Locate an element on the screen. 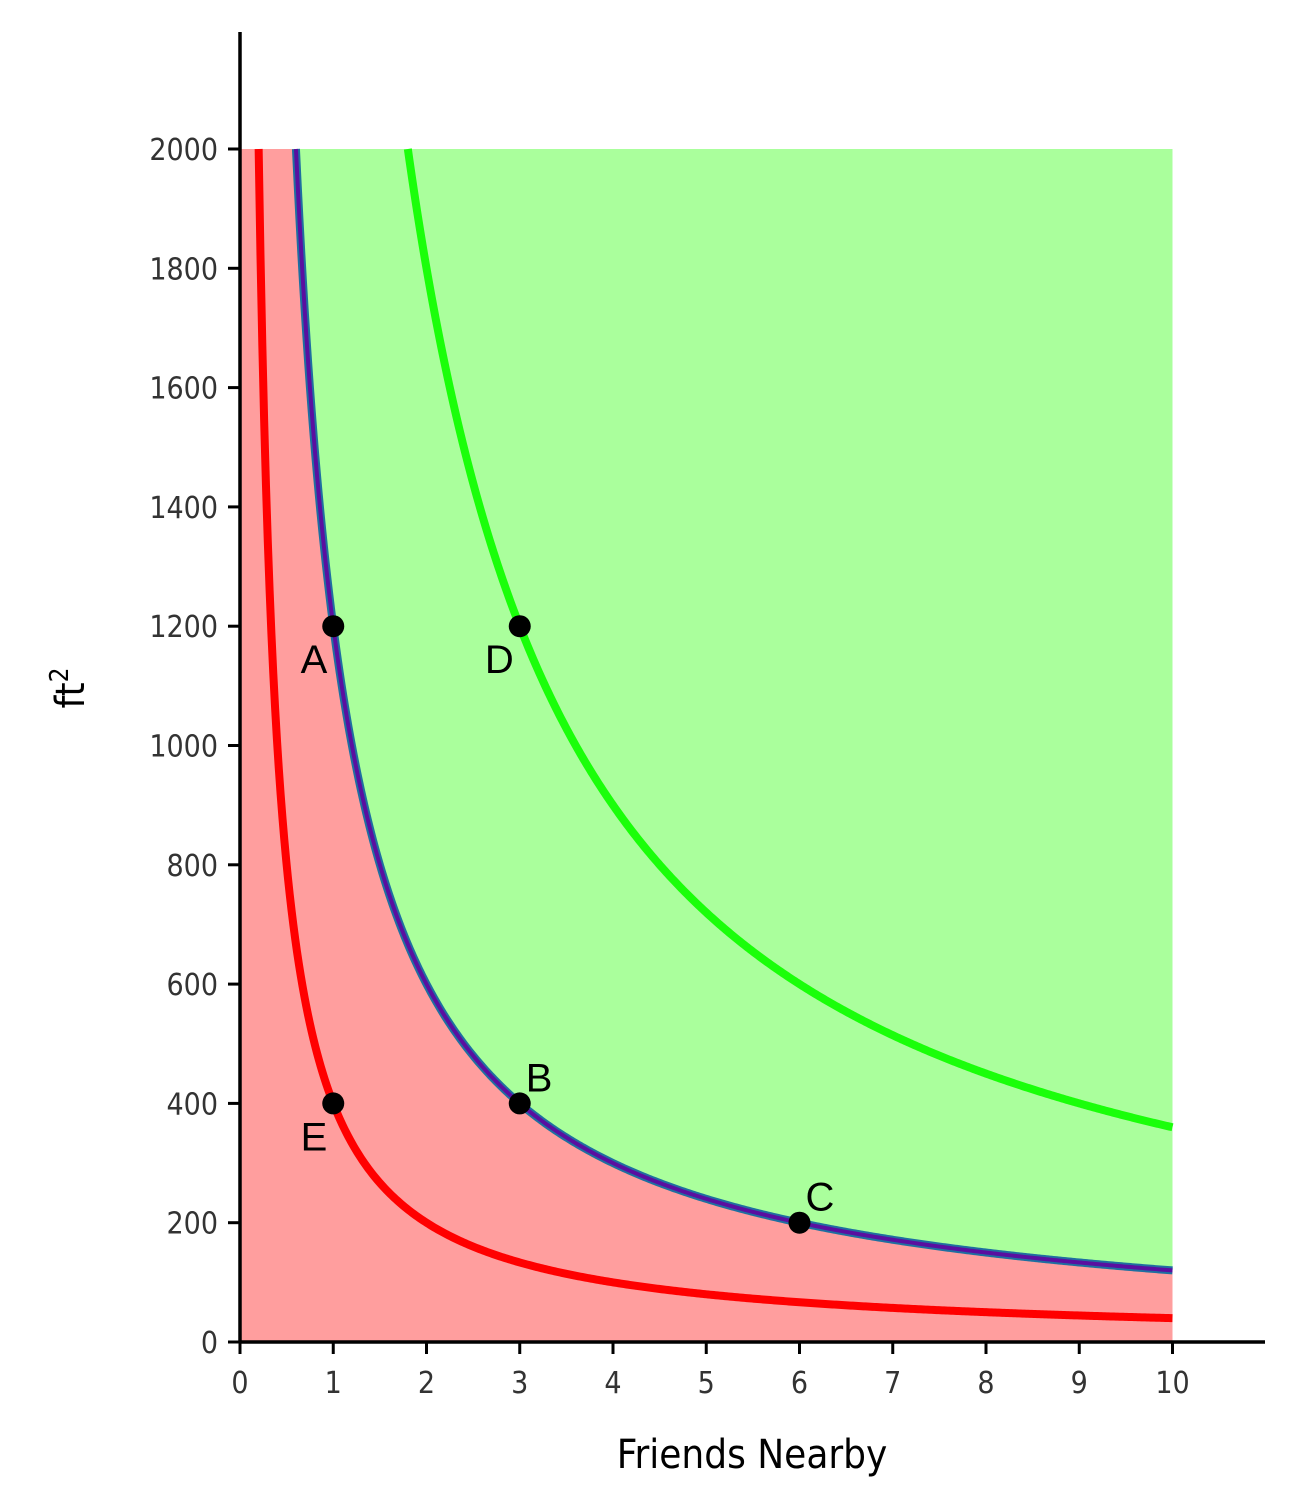  x-tick-label: 5 is located at coordinates (706, 1383).